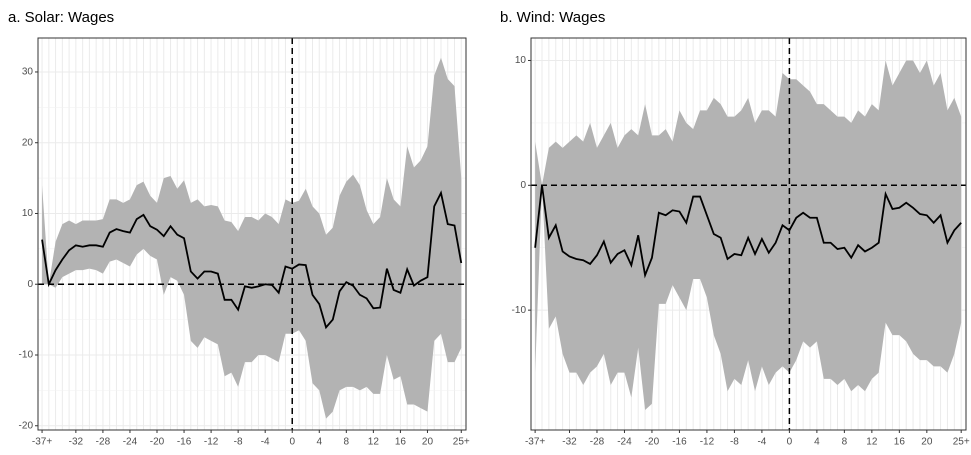 This screenshot has height=455, width=971. Describe the element at coordinates (28, 142) in the screenshot. I see `y-tick-label: 20` at that location.